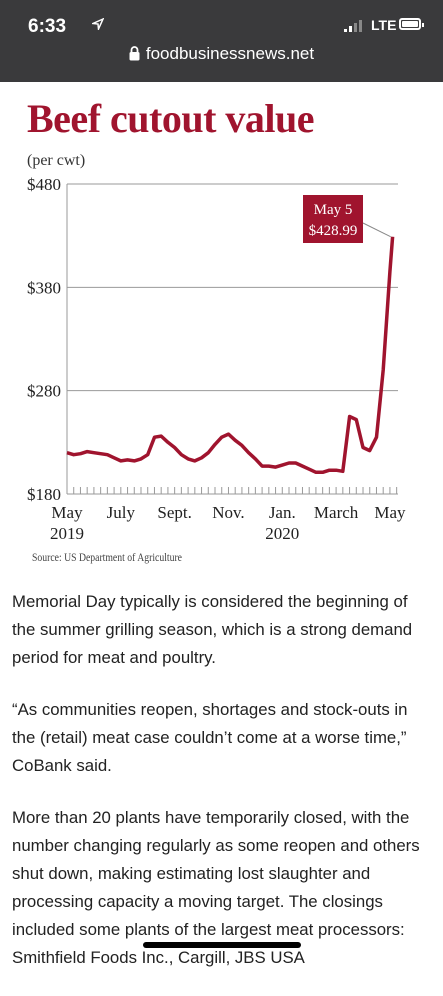 This screenshot has height=996, width=443. I want to click on home-indicator, so click(222, 945).